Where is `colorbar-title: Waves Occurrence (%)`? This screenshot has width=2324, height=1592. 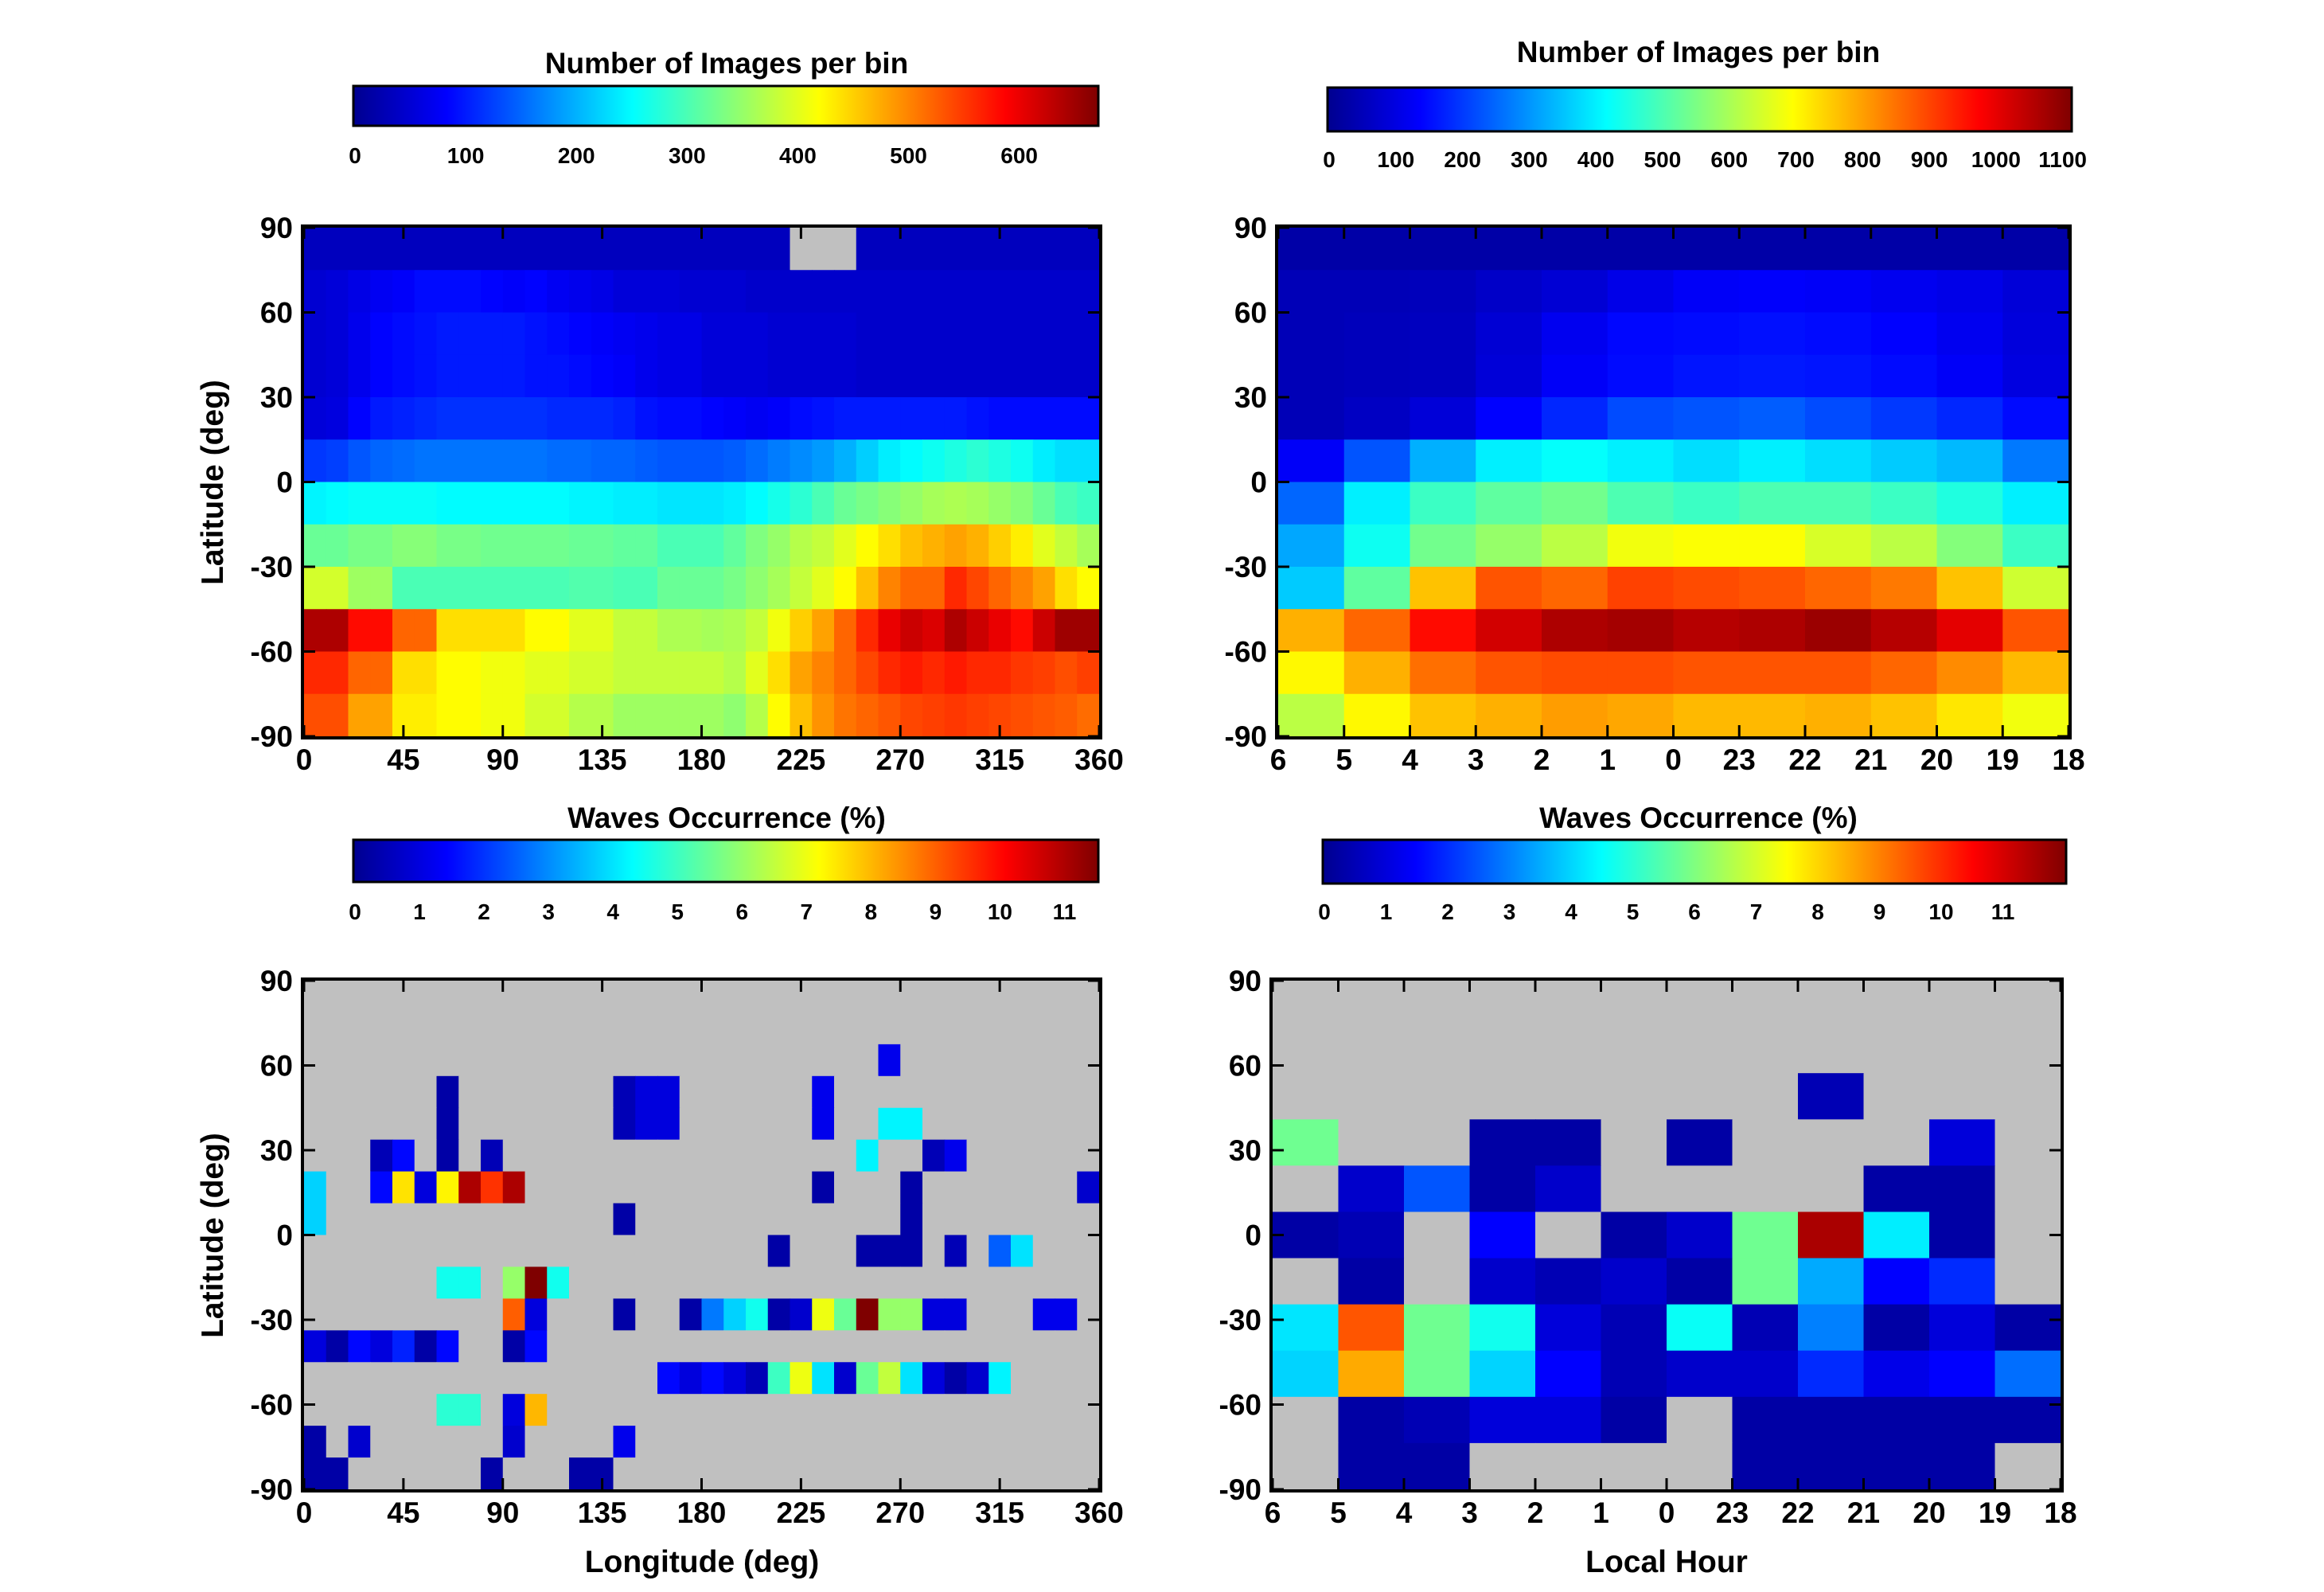
colorbar-title: Waves Occurrence (%) is located at coordinates (726, 818).